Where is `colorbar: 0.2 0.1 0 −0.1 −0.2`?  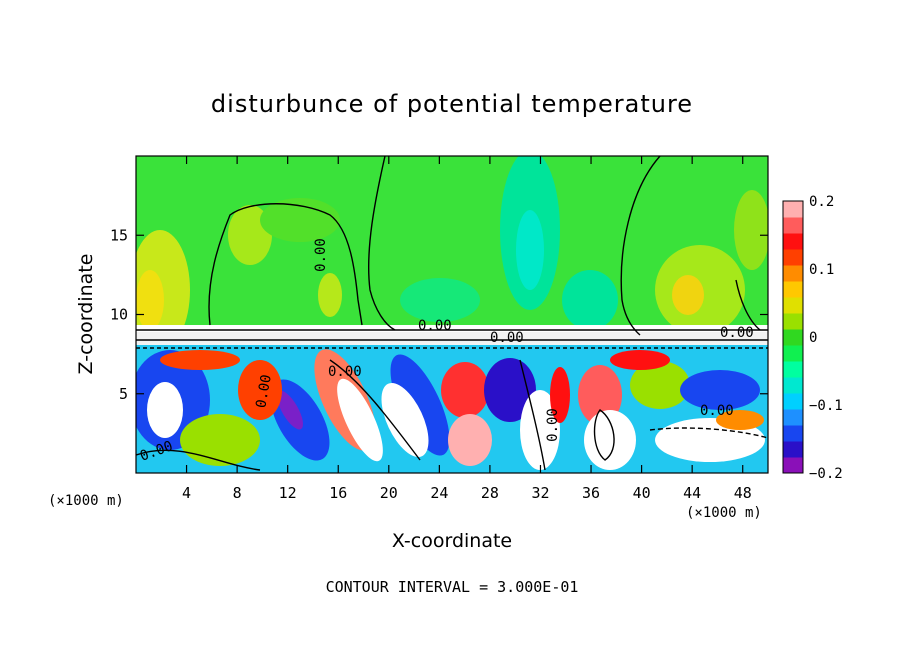
colorbar: 0.2 0.1 0 −0.1 −0.2 is located at coordinates (812, 338).